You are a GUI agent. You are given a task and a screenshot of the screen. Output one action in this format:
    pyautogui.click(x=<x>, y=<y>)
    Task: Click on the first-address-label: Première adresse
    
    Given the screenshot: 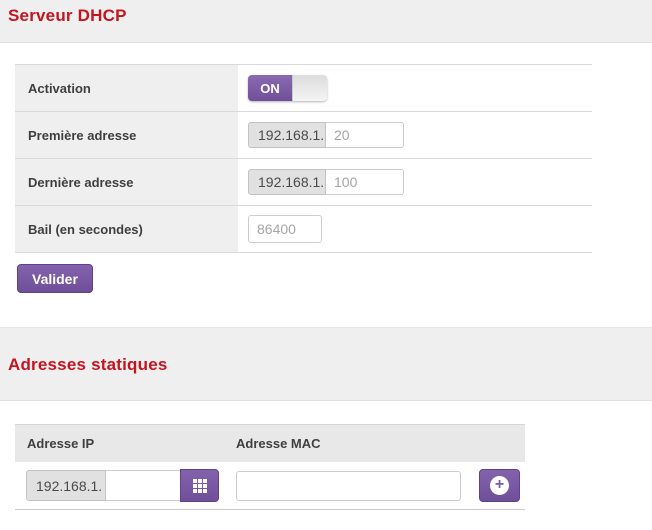 What is the action you would take?
    pyautogui.click(x=126, y=135)
    